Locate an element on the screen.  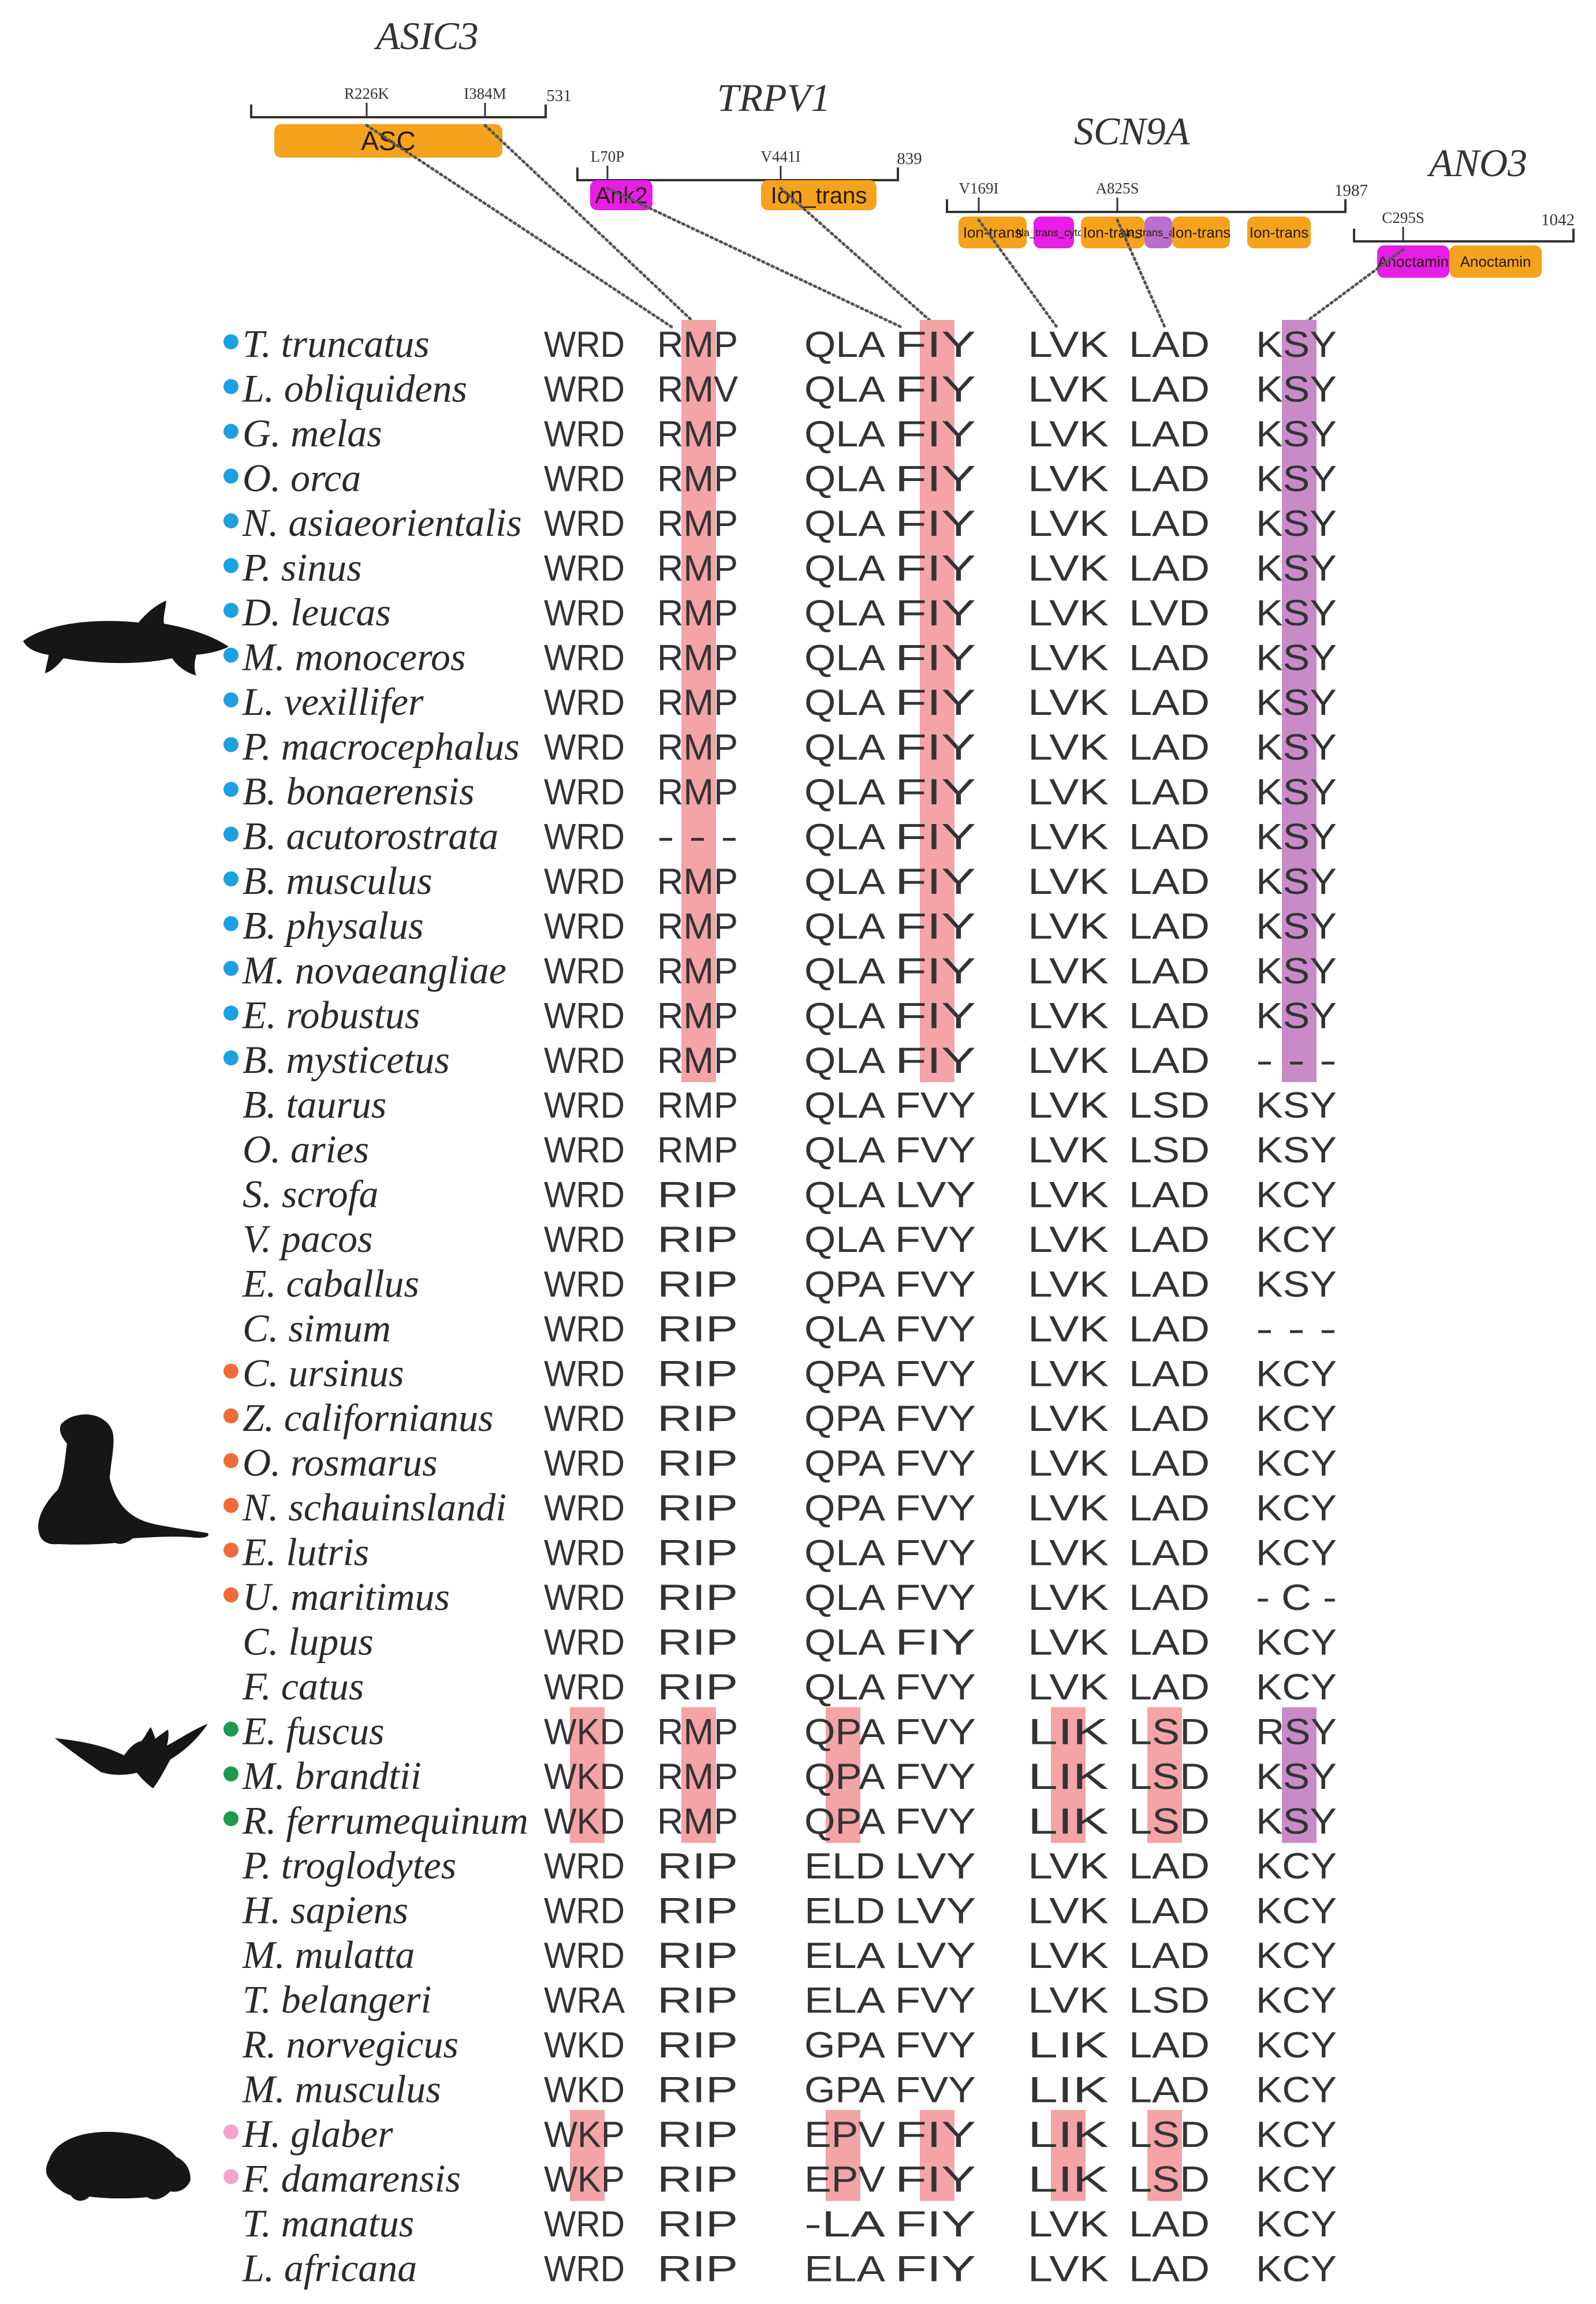
domain-label: Anoctamin is located at coordinates (1495, 261).